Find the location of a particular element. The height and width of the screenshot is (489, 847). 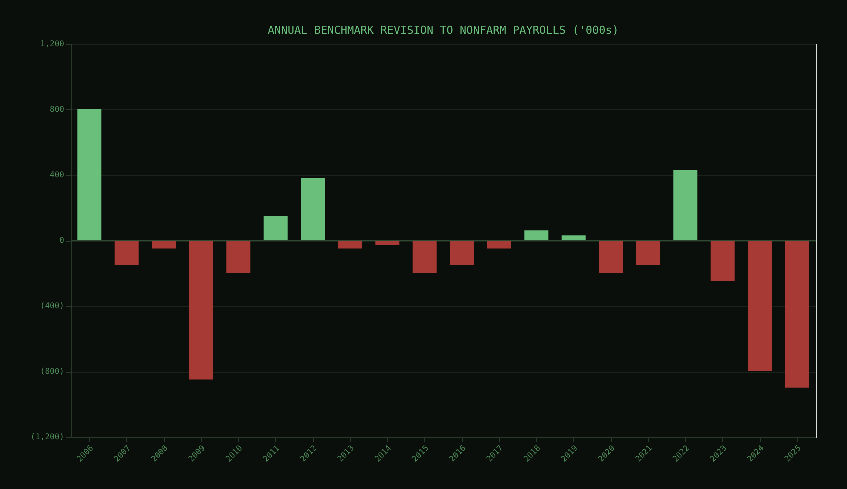

y-tick-label: 1,200 is located at coordinates (52, 44).